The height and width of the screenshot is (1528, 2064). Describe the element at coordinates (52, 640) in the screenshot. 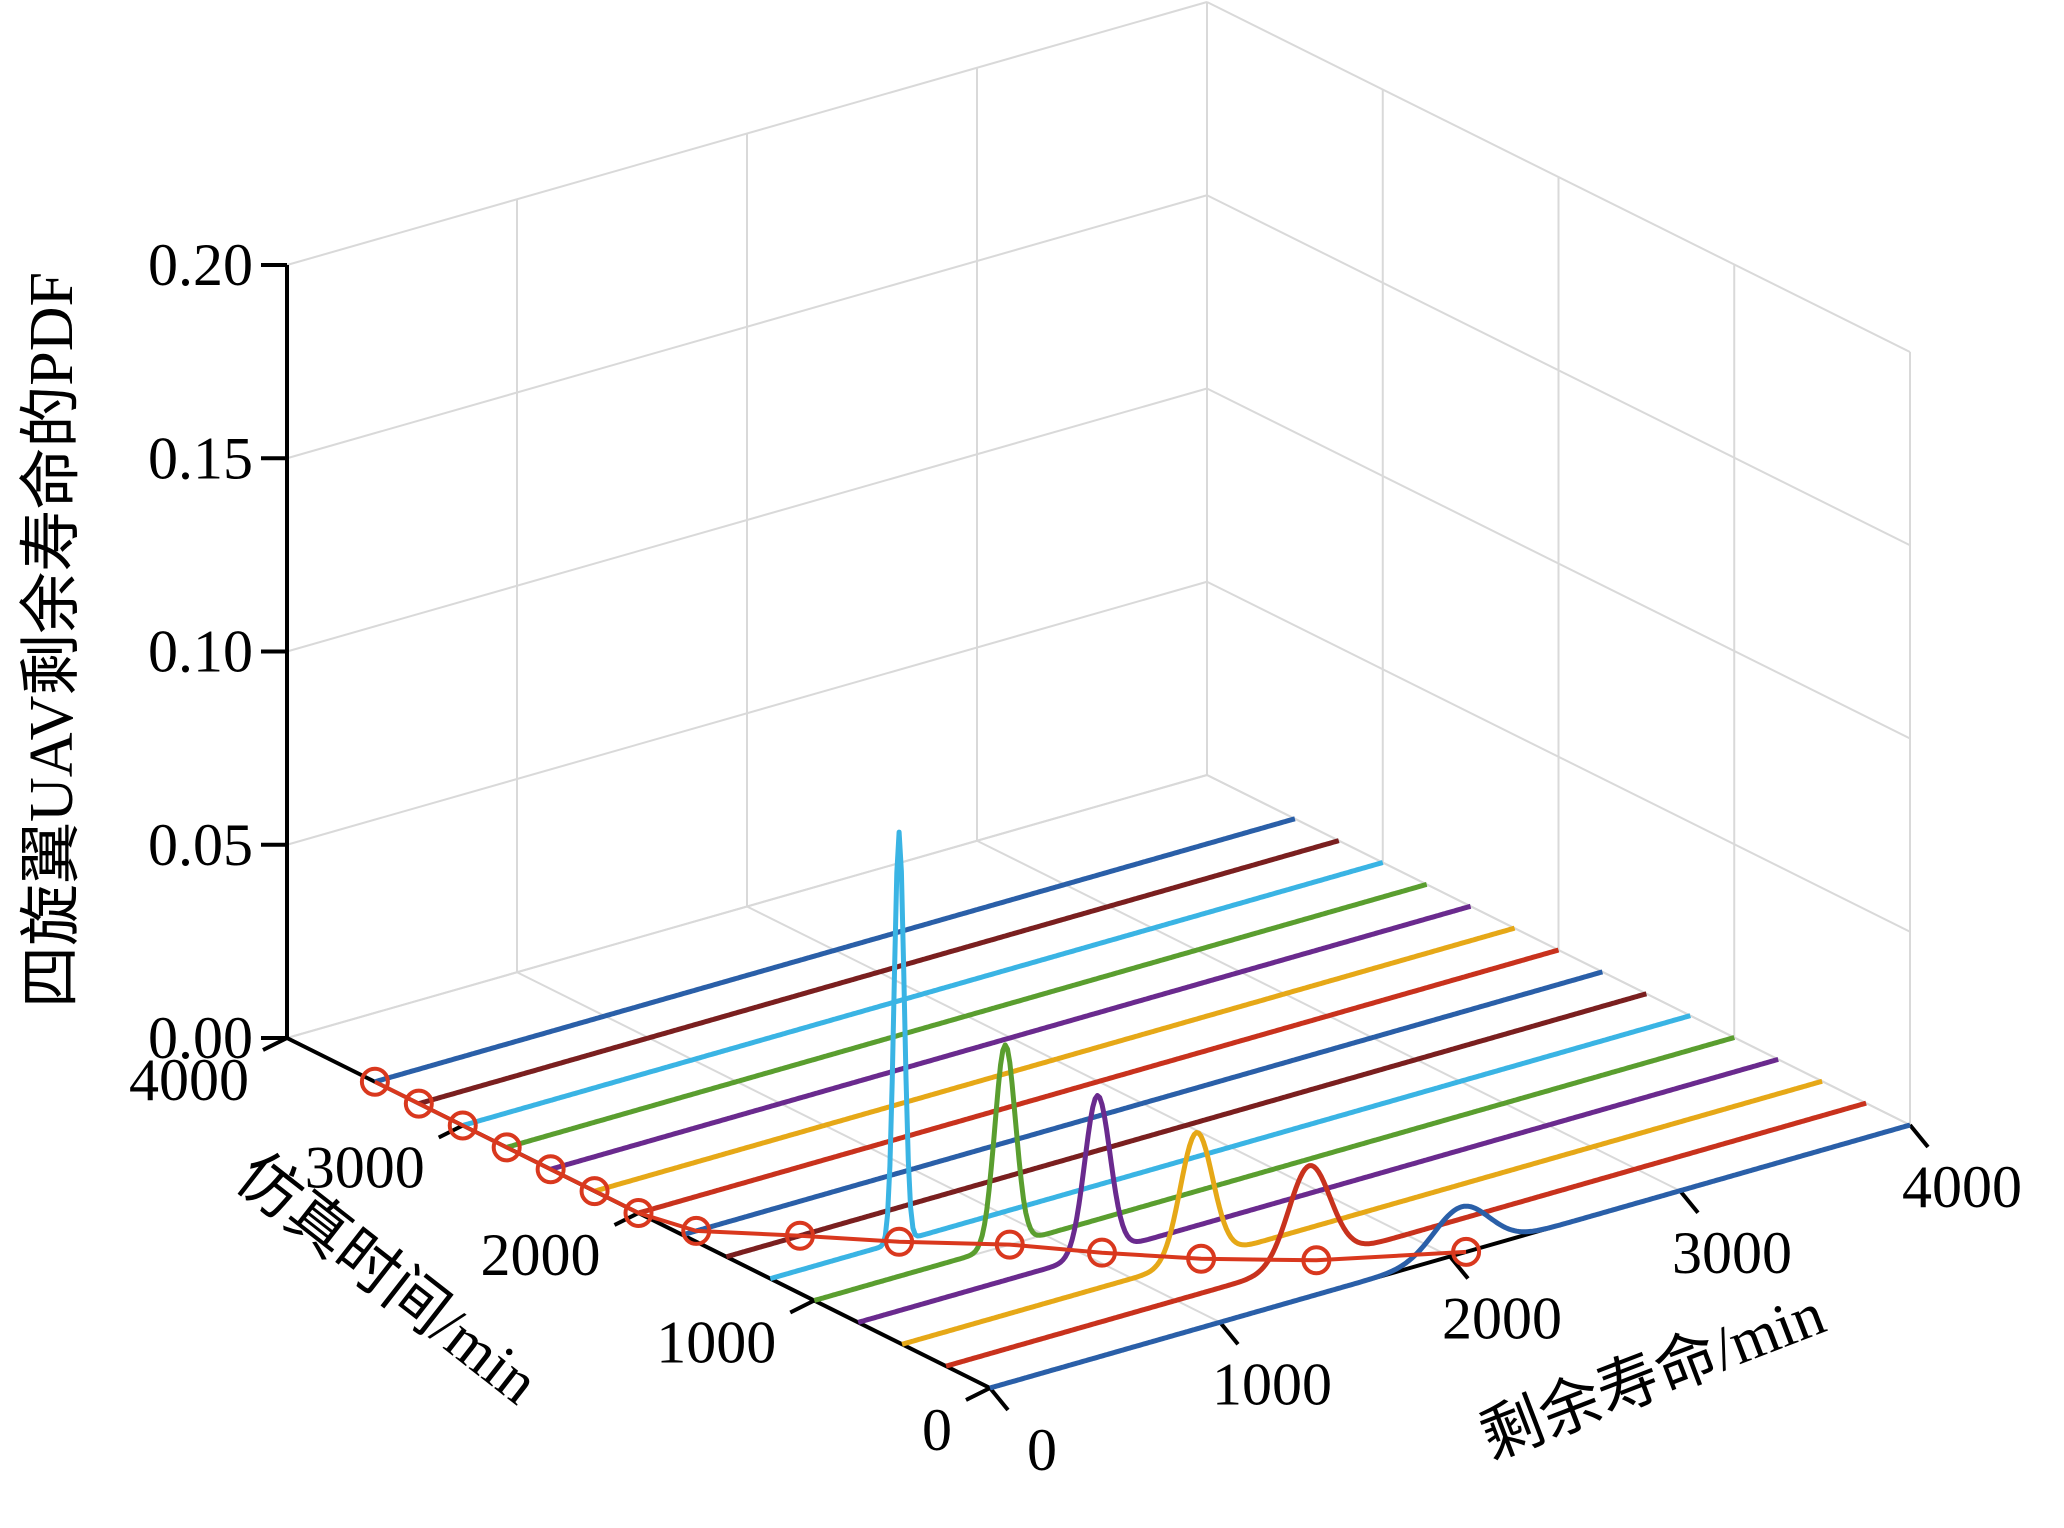

I see `z-axis-title: 四旋翼UAV剩余寿命的PDF` at that location.